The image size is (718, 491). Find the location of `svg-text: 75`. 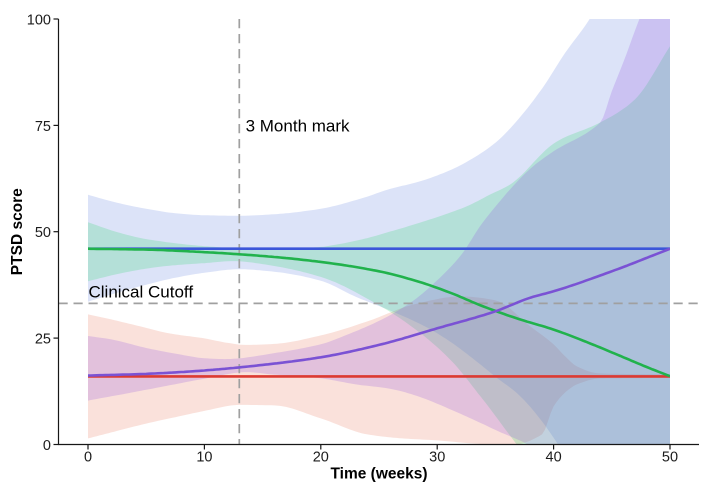

svg-text: 75 is located at coordinates (43, 127).